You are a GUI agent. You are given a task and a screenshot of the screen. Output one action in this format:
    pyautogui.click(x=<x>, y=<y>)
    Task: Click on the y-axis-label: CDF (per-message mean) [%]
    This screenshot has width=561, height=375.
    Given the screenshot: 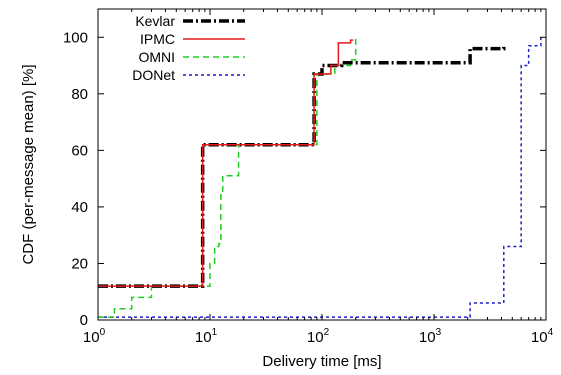 What is the action you would take?
    pyautogui.click(x=28, y=164)
    